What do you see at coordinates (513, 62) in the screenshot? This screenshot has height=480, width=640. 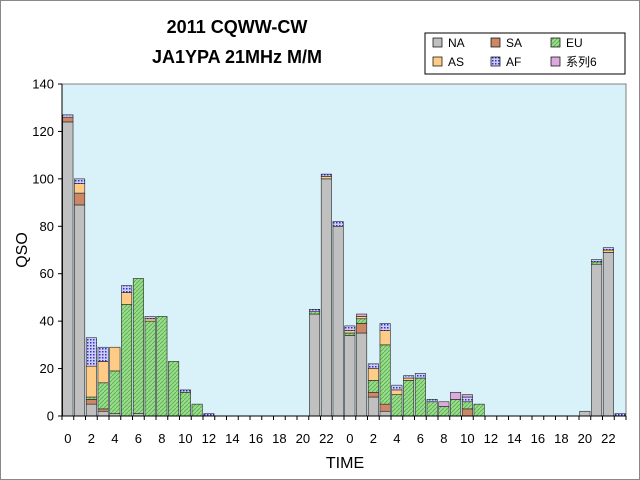 I see `legend-label: AF` at bounding box center [513, 62].